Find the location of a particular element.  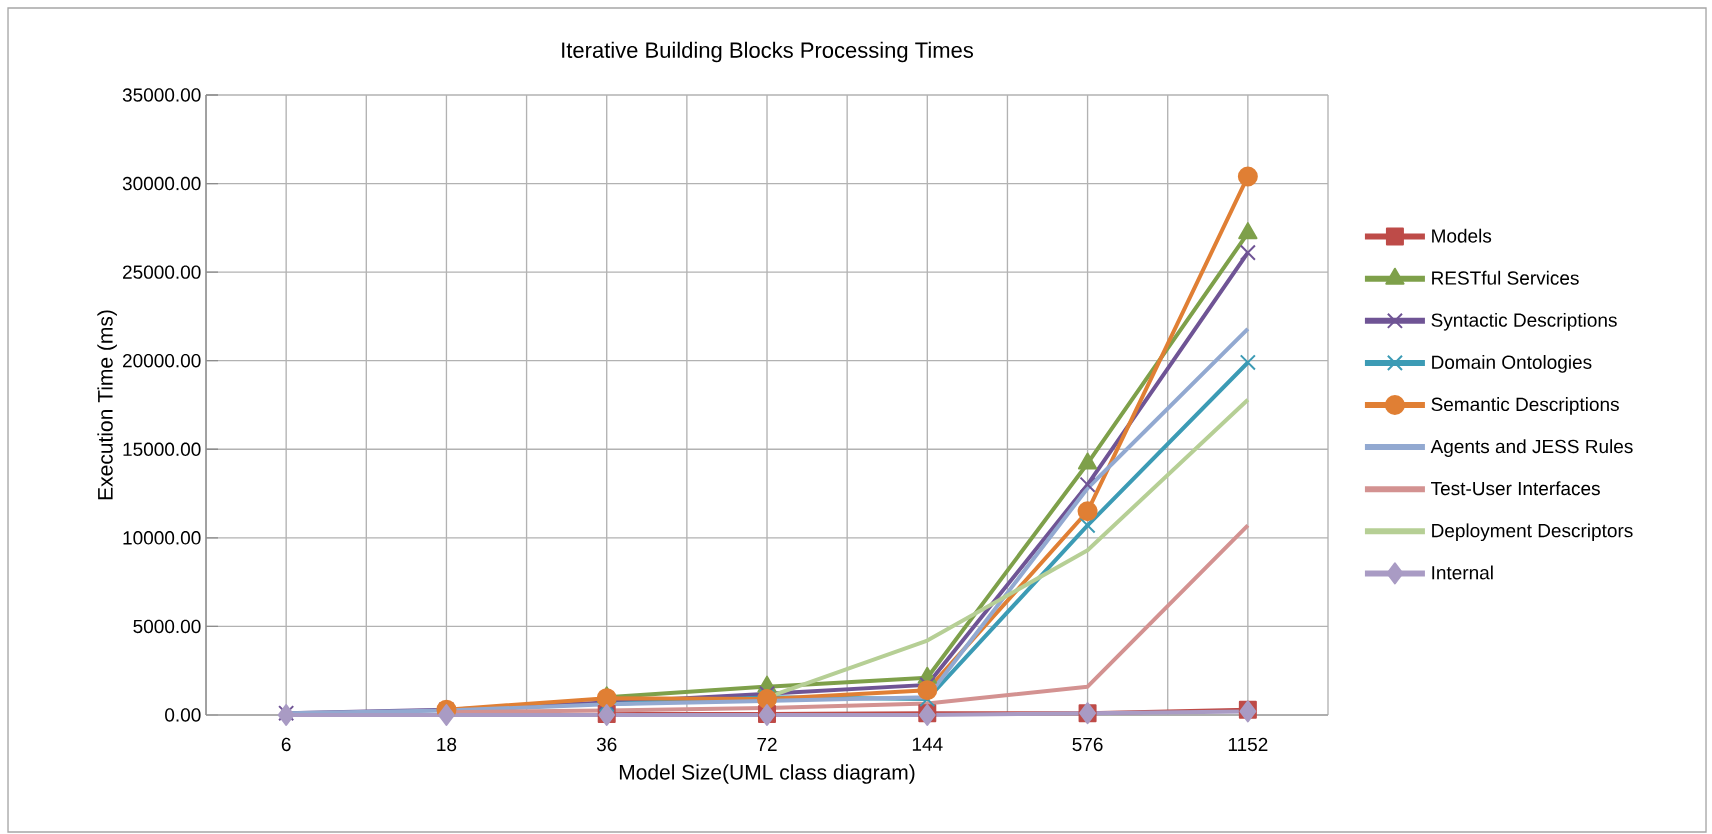

legend-label: Syntactic Descriptions is located at coordinates (1524, 321).